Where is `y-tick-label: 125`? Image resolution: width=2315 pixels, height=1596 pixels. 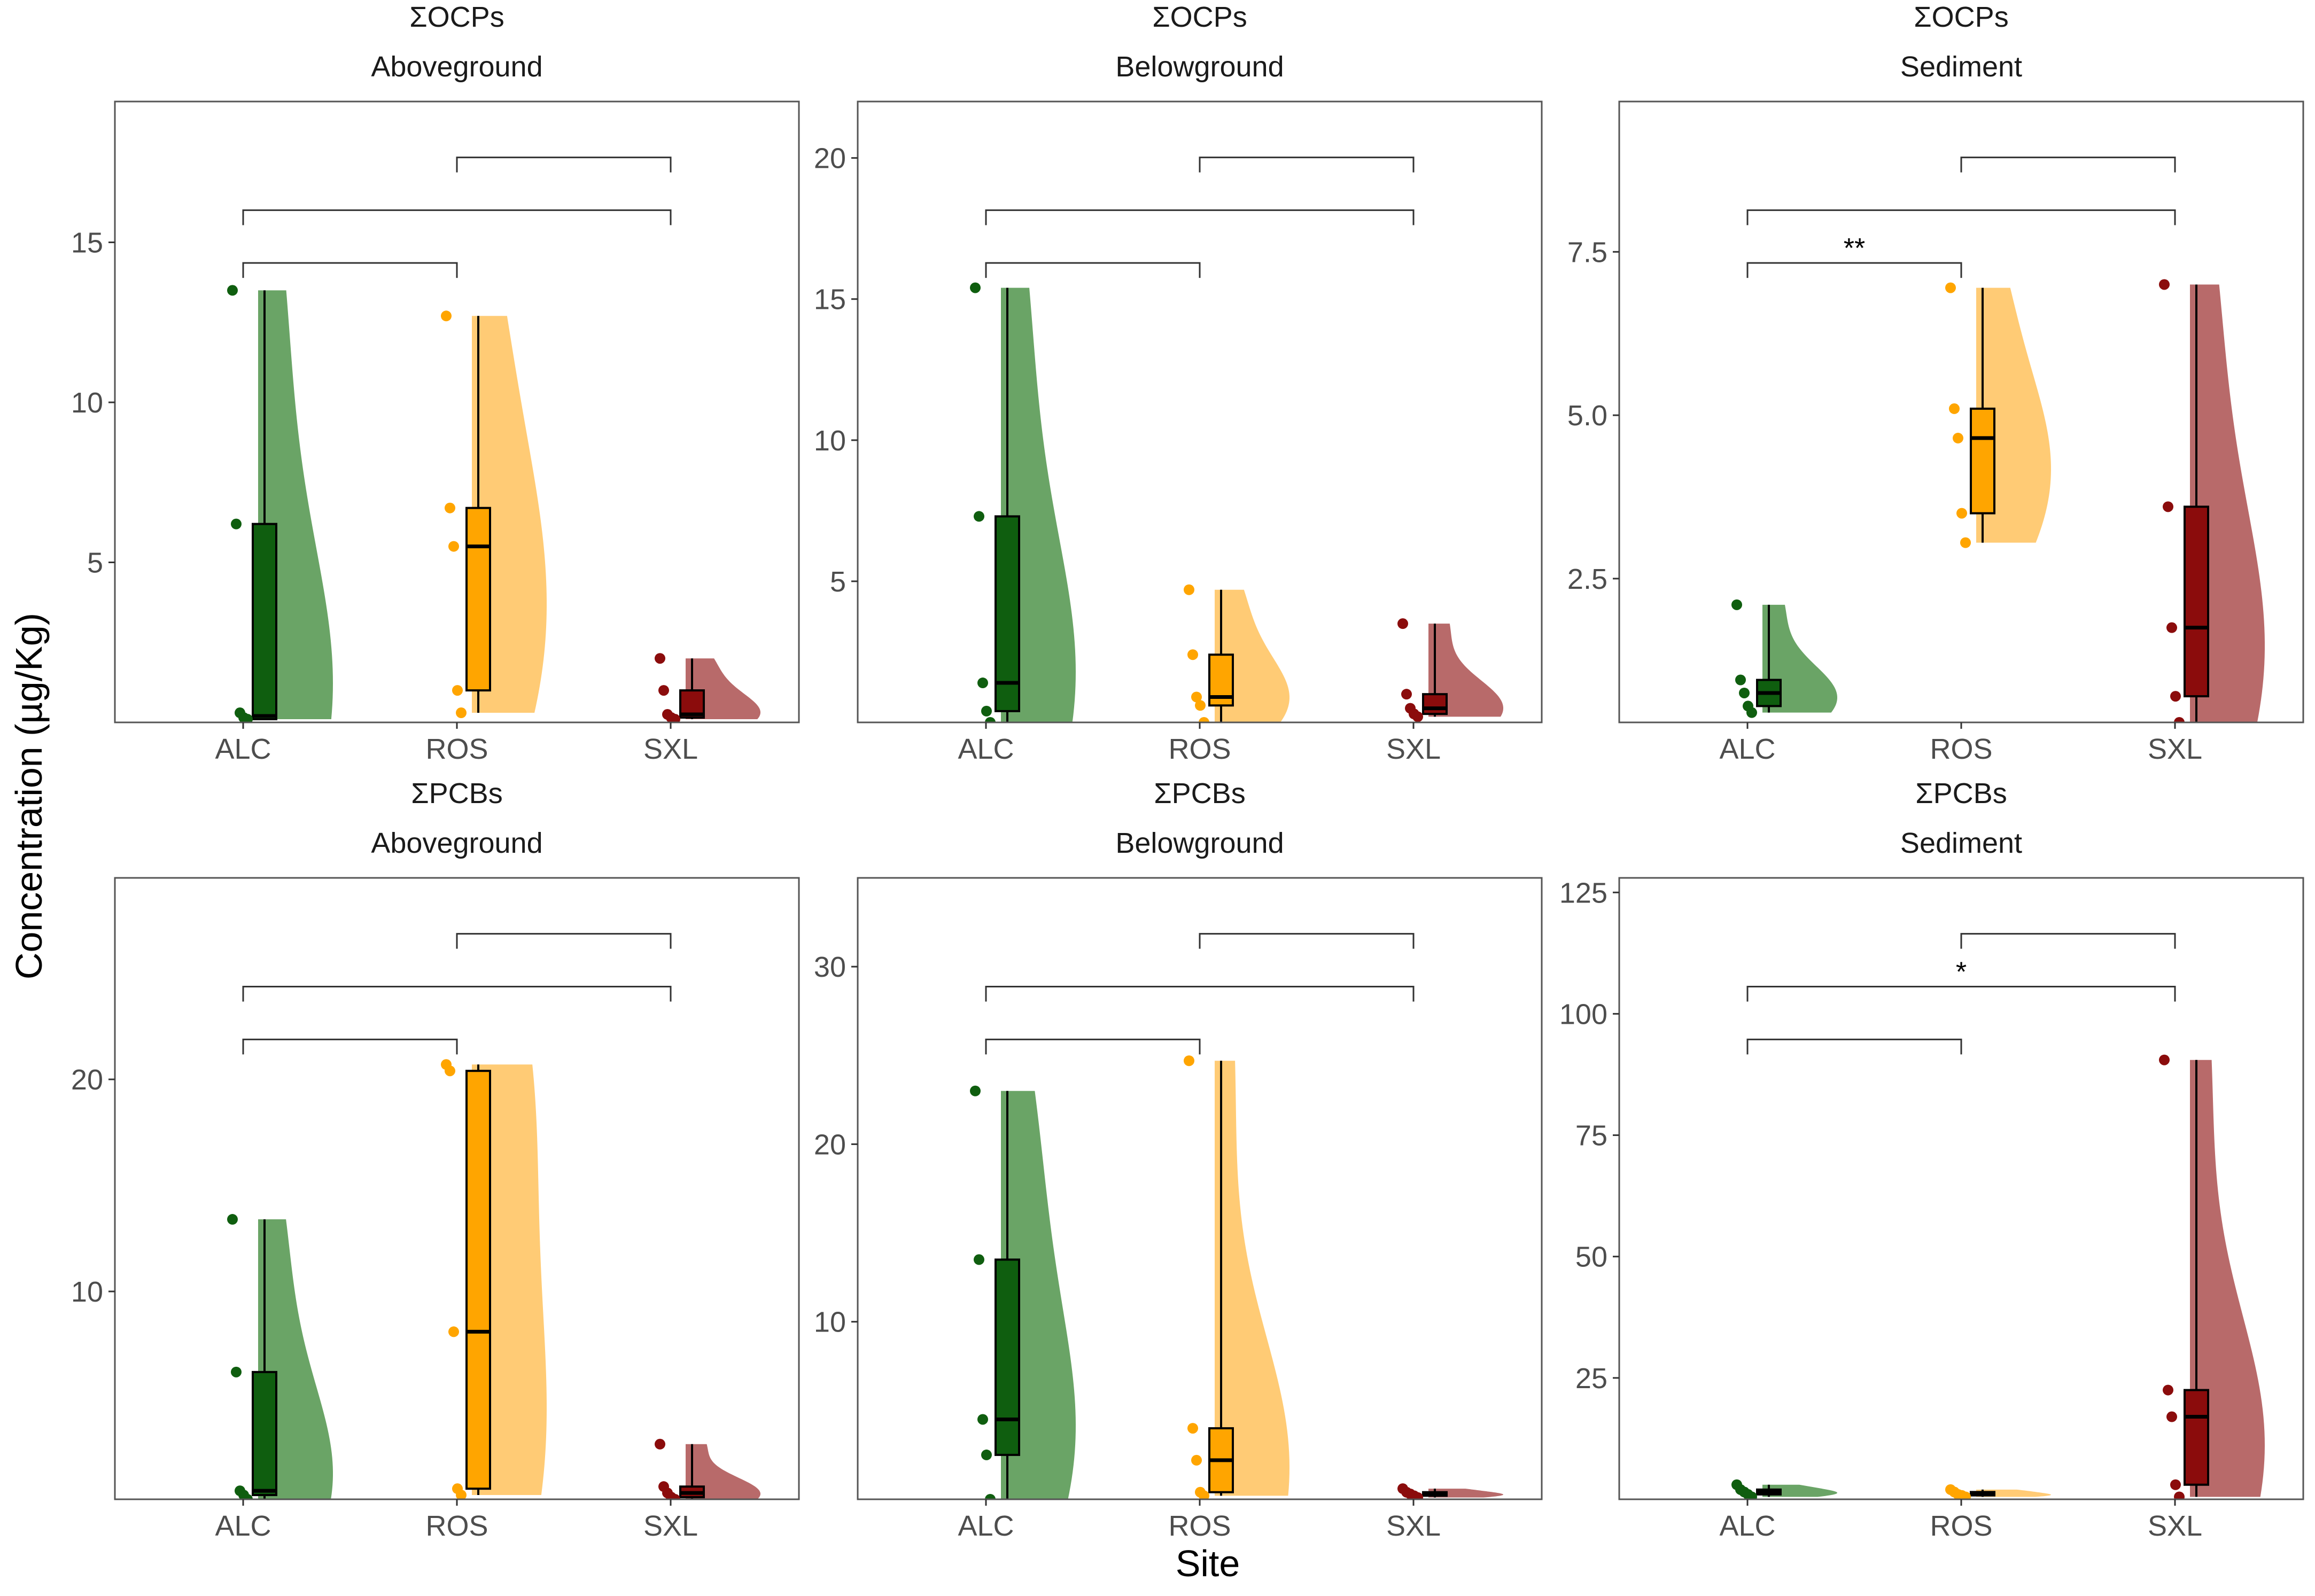 y-tick-label: 125 is located at coordinates (1583, 893).